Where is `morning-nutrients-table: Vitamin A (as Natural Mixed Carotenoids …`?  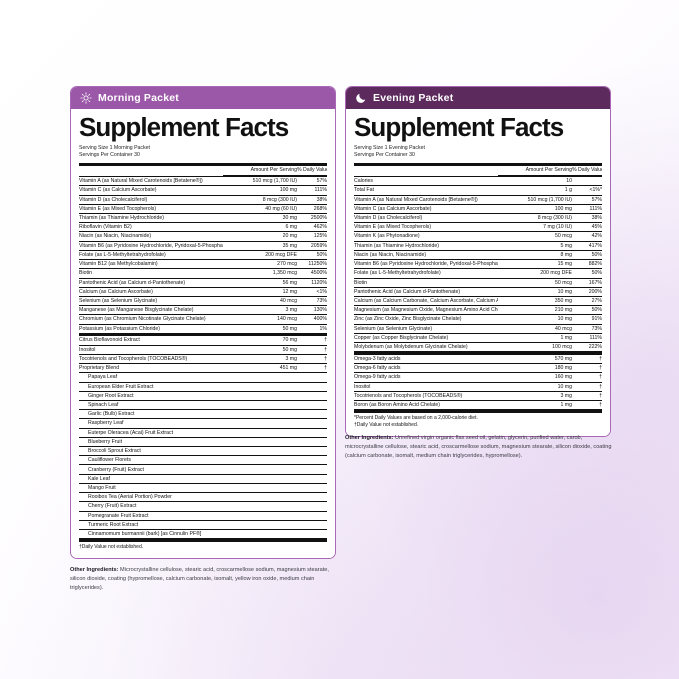 morning-nutrients-table: Vitamin A (as Natural Mixed Carotenoids … is located at coordinates (203, 255).